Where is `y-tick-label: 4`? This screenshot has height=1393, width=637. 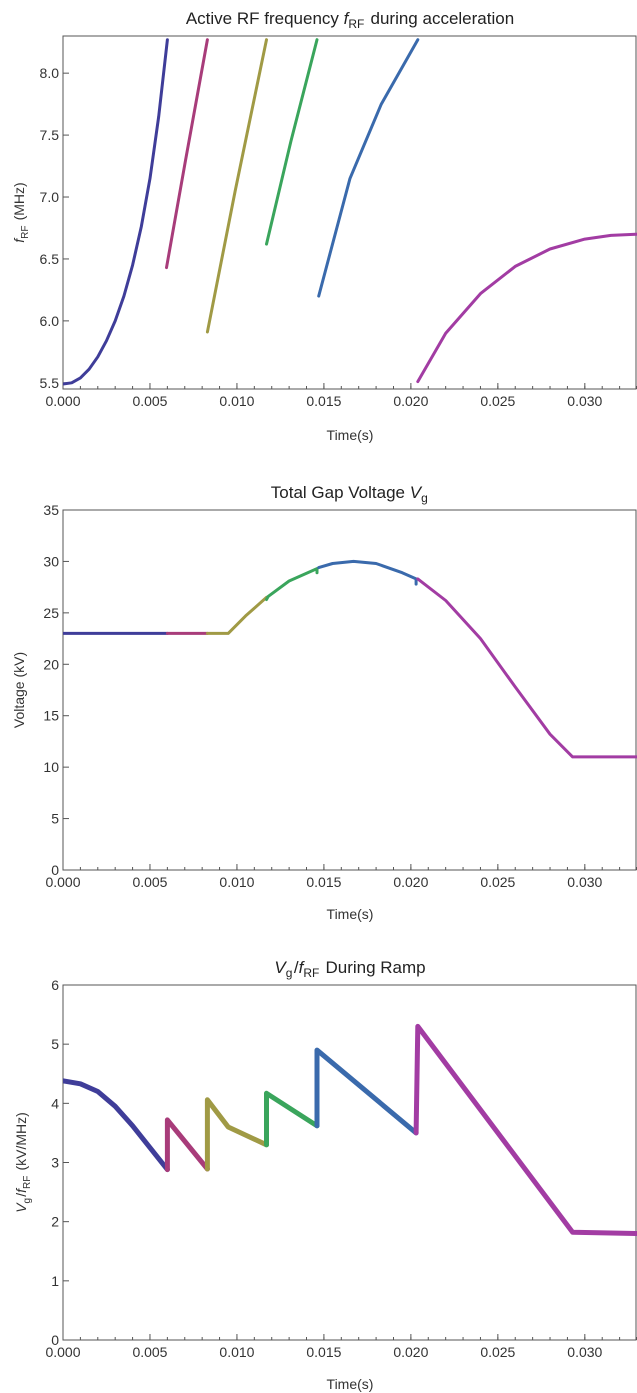
y-tick-label: 4 is located at coordinates (55, 1103).